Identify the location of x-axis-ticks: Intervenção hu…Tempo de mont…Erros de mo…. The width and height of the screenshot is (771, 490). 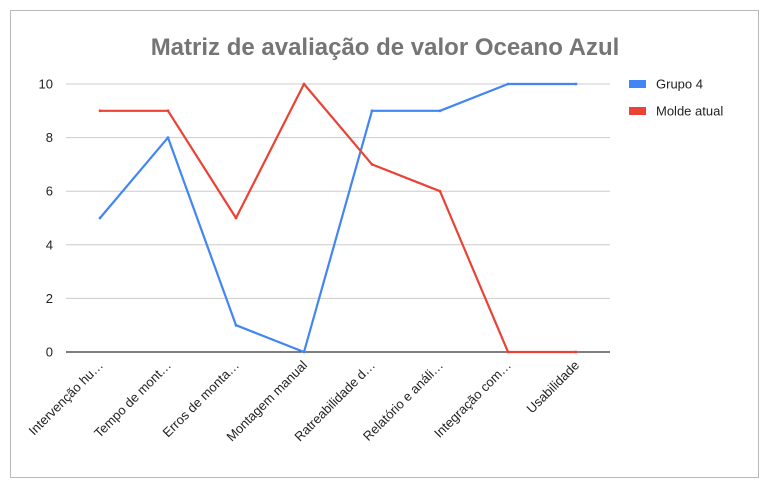
(304, 400).